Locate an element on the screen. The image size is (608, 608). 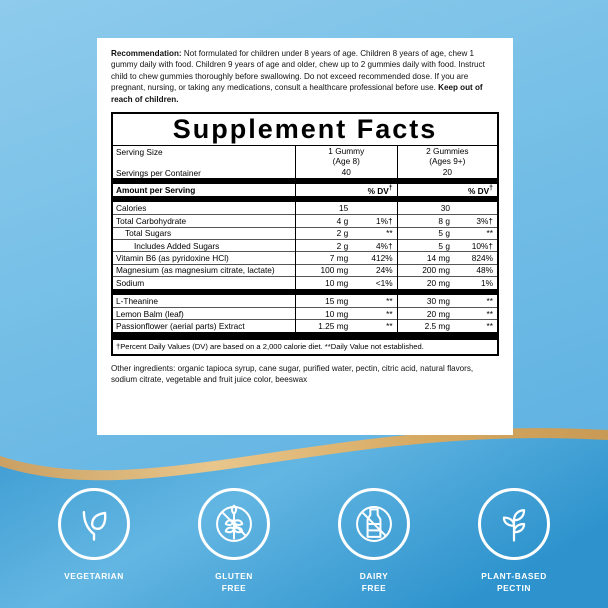
badge-dairy-free: DAIRY FREE is located at coordinates (374, 541).